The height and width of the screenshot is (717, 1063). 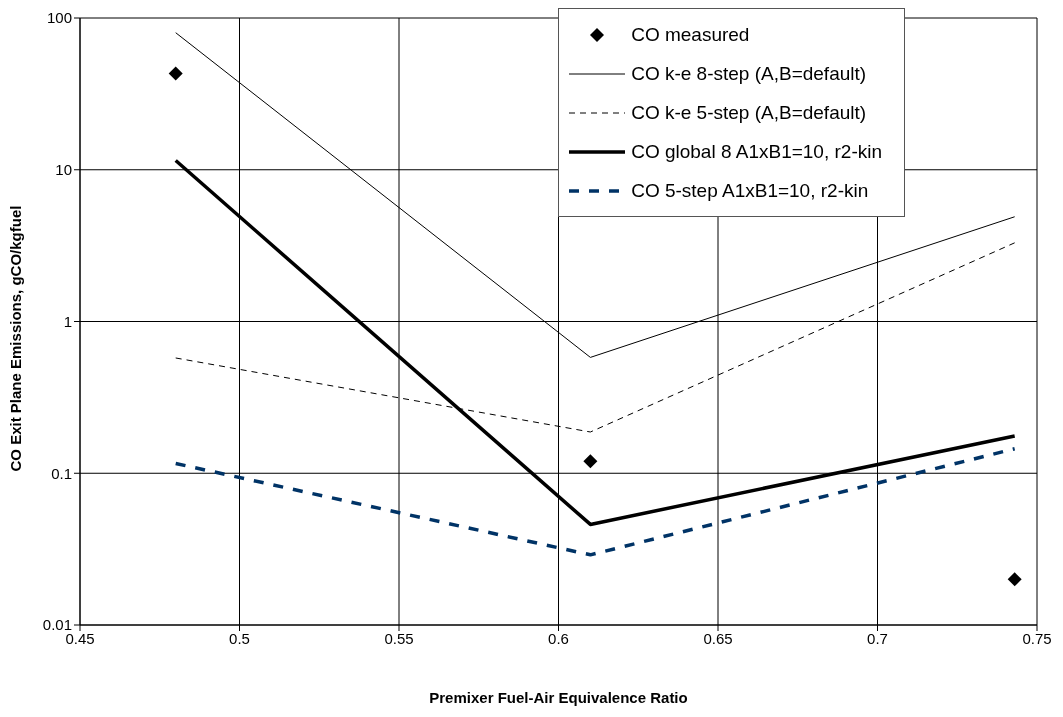 What do you see at coordinates (750, 190) in the screenshot?
I see `legend-label: CO 5-step A1xB1=10, r2-kin` at bounding box center [750, 190].